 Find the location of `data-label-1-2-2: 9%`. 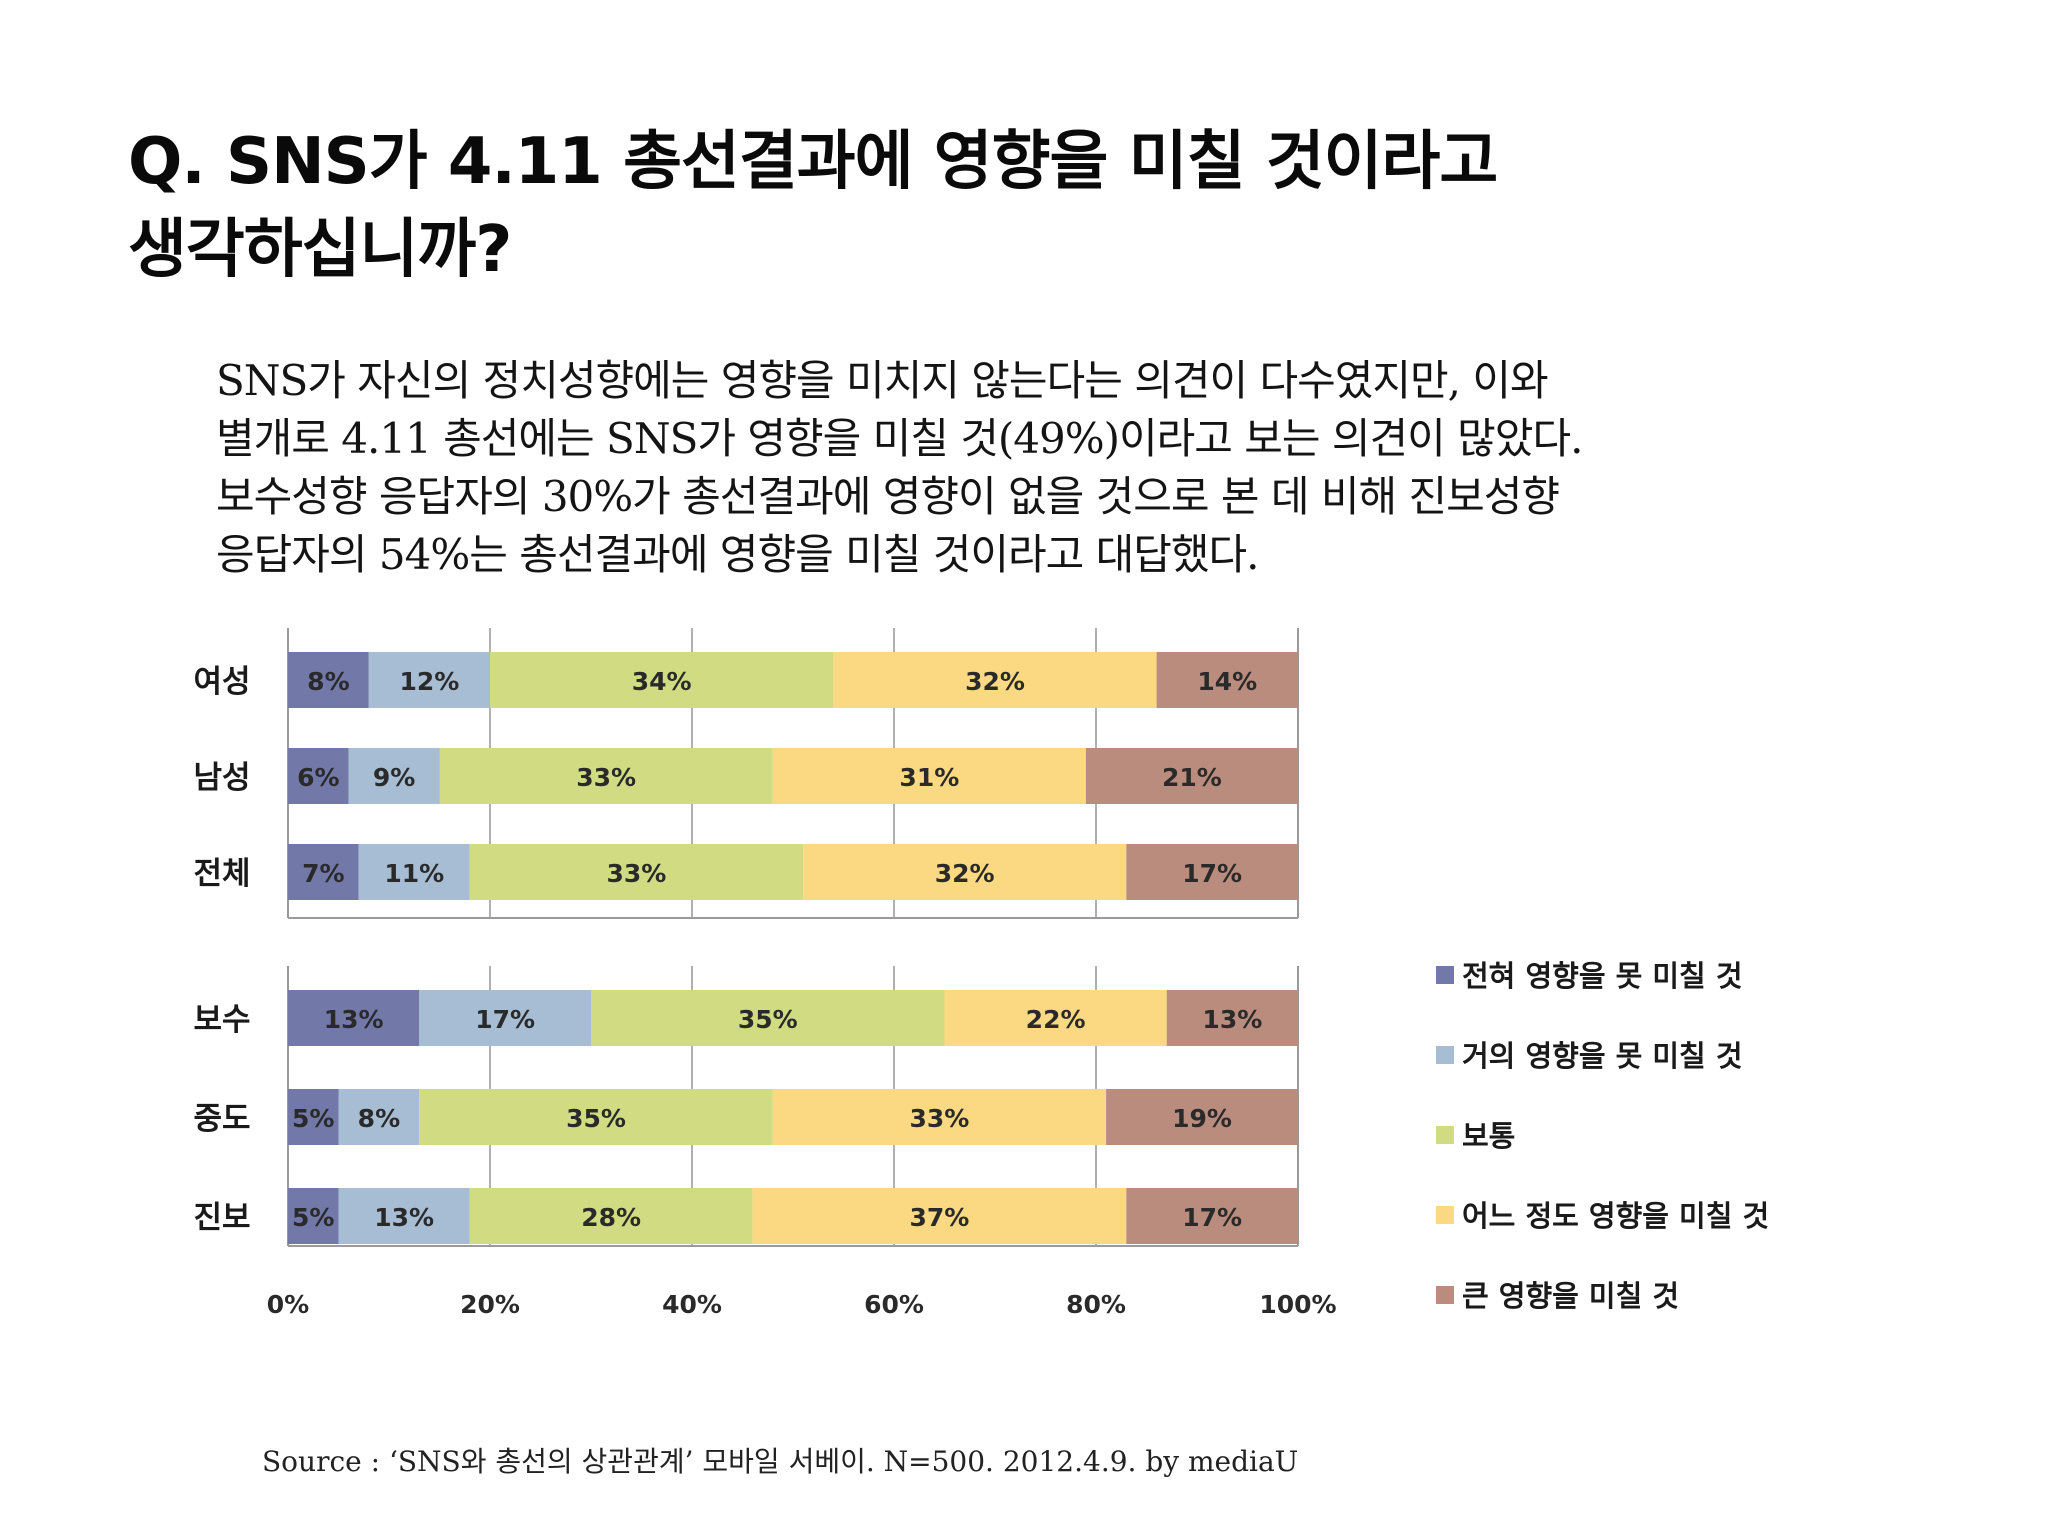

data-label-1-2-2: 9% is located at coordinates (394, 777).